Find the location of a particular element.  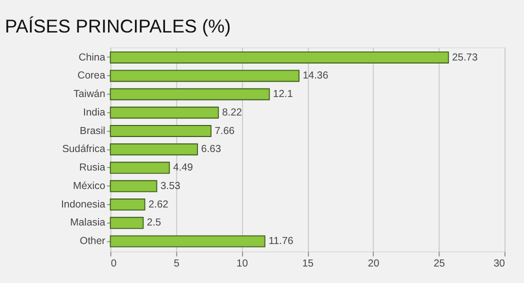

x-tick-label: 15 is located at coordinates (308, 264).